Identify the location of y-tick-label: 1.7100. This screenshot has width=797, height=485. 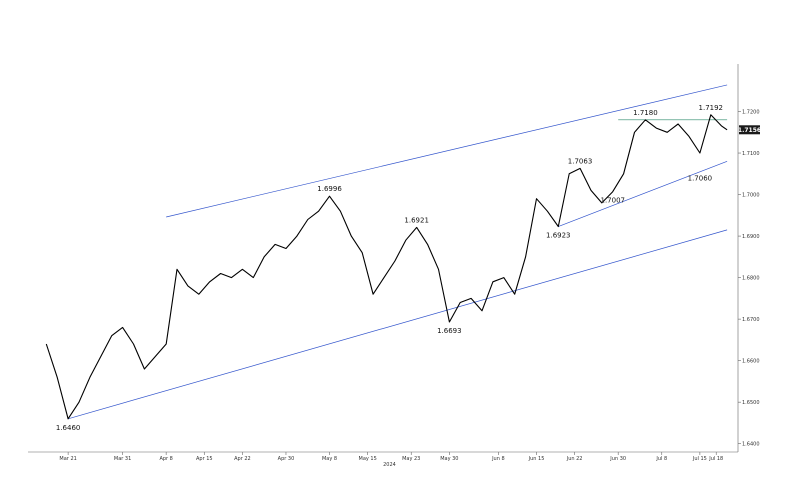
(751, 154).